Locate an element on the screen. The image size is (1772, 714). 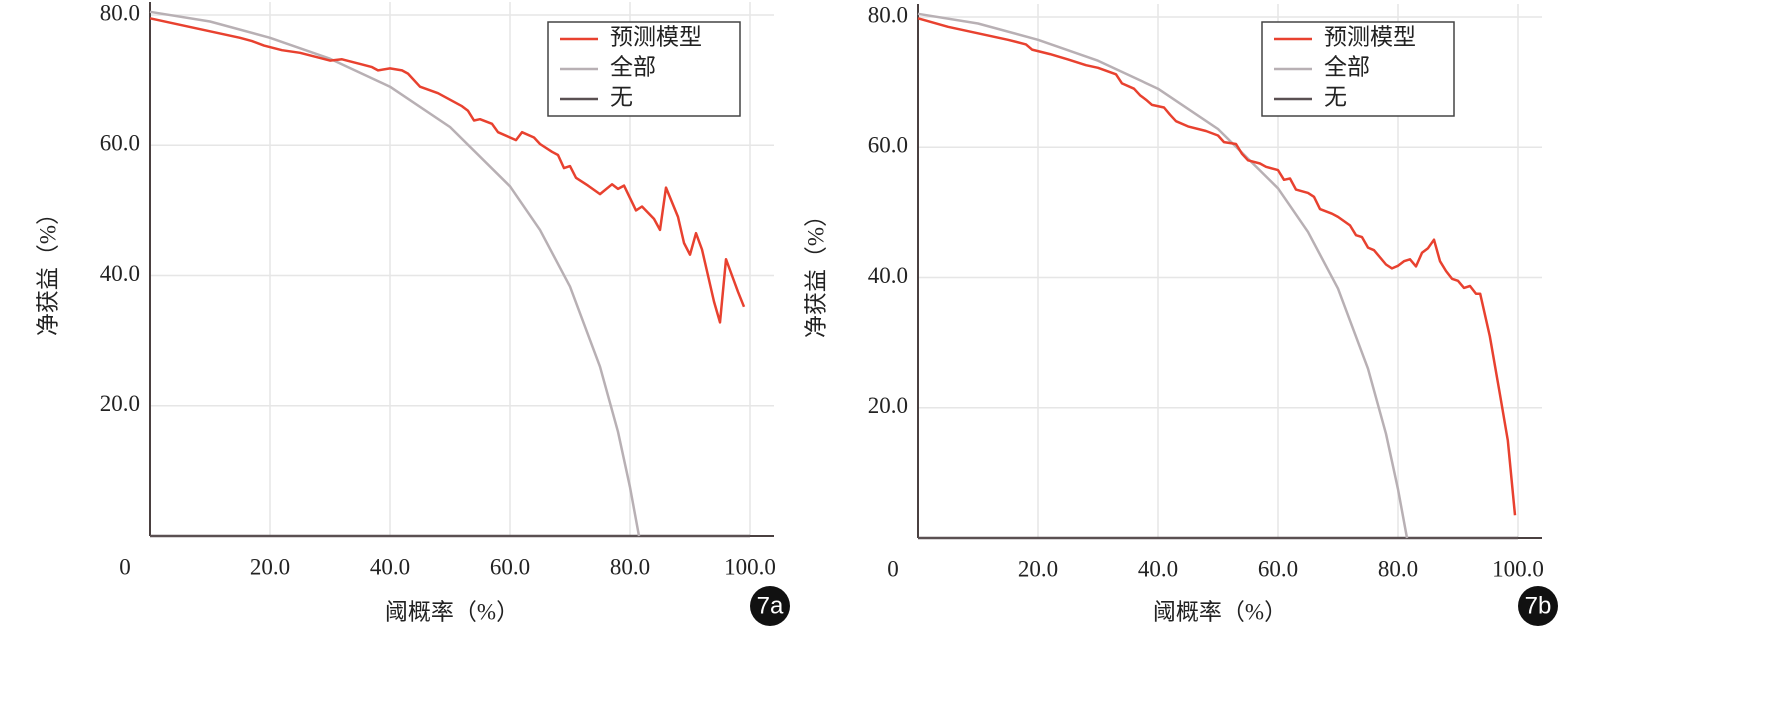
series-line is located at coordinates (447, 170).